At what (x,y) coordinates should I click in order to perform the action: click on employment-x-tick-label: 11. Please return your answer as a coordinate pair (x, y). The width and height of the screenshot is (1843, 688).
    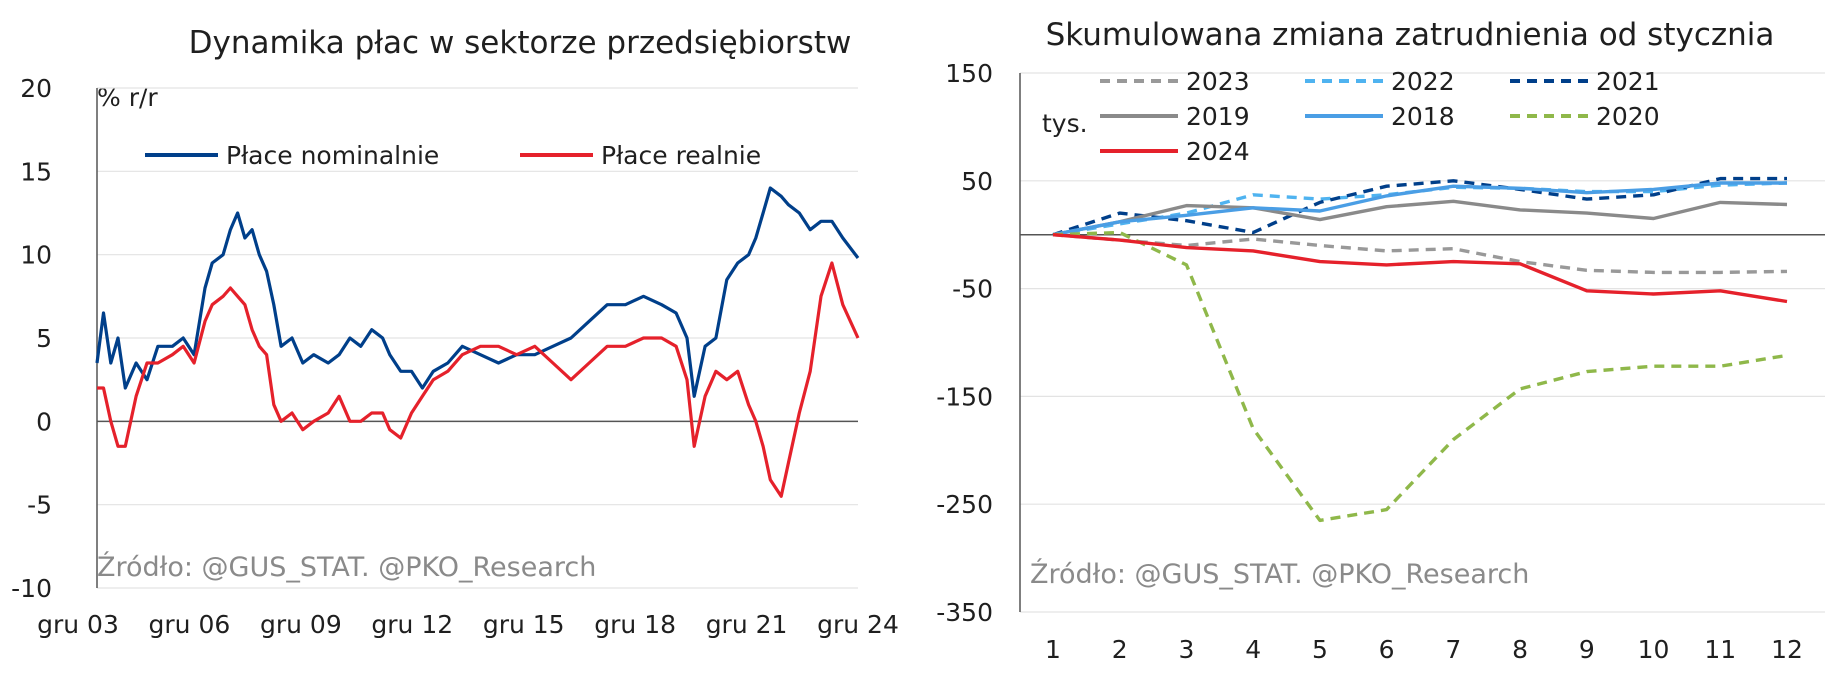
    Looking at the image, I should click on (1720, 649).